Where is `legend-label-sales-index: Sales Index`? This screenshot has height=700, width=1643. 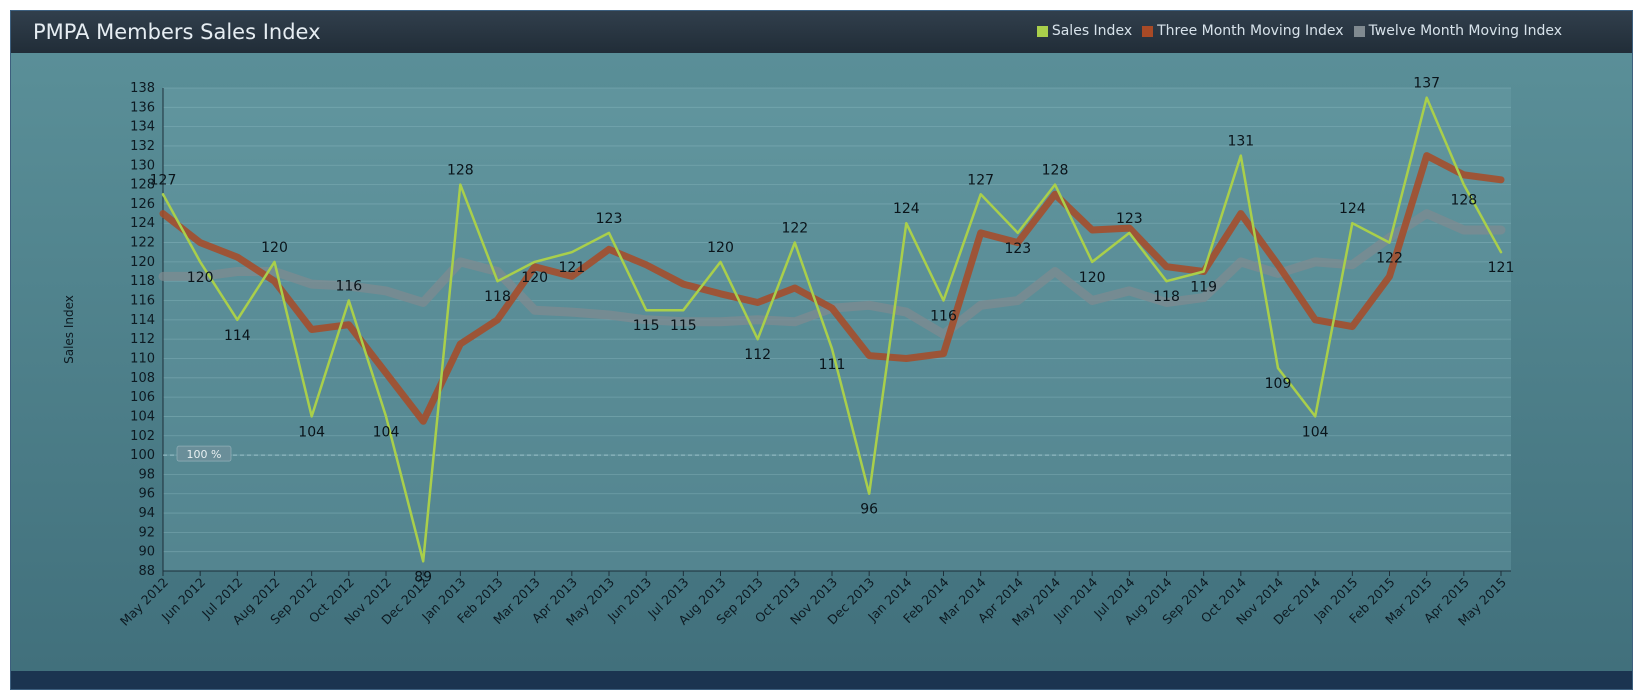 legend-label-sales-index: Sales Index is located at coordinates (1092, 31).